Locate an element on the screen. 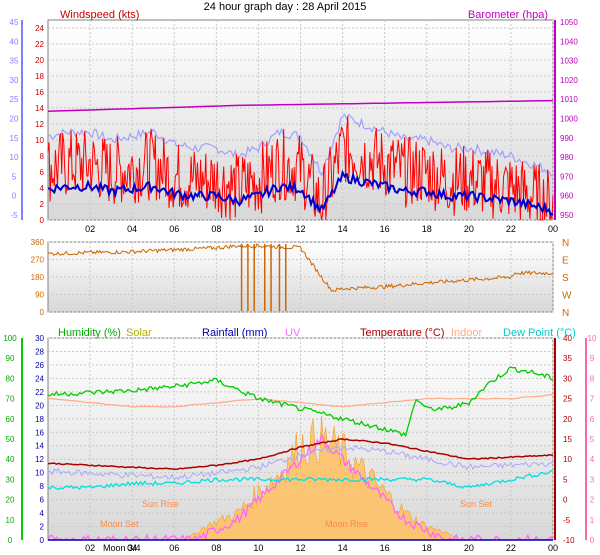  wind-tick-label: 20 is located at coordinates (39, 60).